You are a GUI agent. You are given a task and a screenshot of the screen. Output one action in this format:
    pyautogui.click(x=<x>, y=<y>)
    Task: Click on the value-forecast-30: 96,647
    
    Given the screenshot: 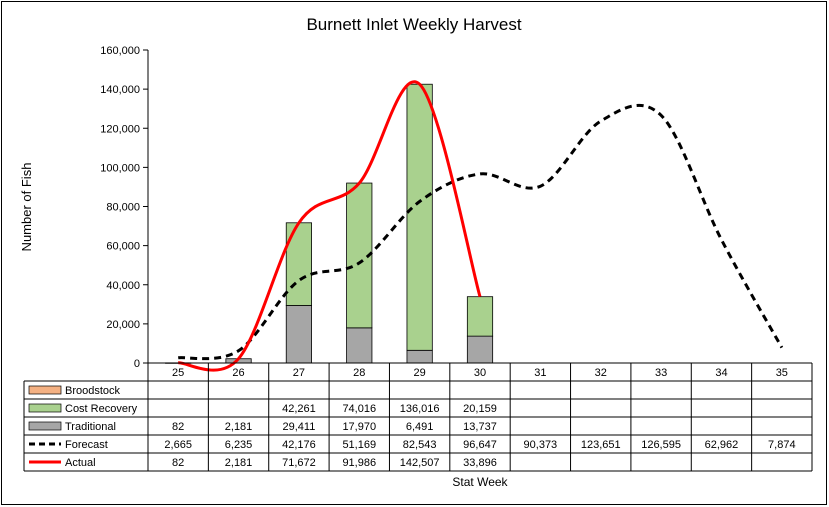 What is the action you would take?
    pyautogui.click(x=480, y=445)
    